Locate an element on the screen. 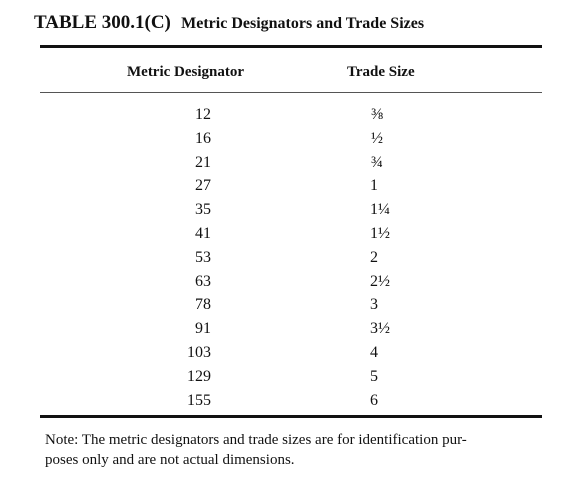 The image size is (563, 481). trade-size-cell: 1 is located at coordinates (374, 186).